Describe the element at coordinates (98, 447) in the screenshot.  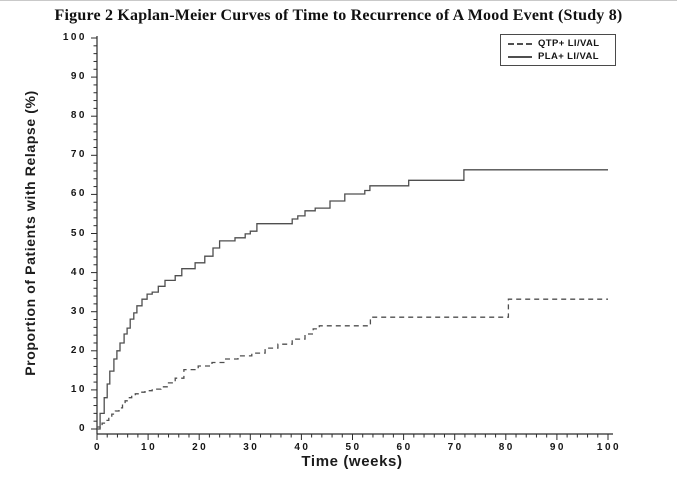
I see `x-tick-label-0: 0` at that location.